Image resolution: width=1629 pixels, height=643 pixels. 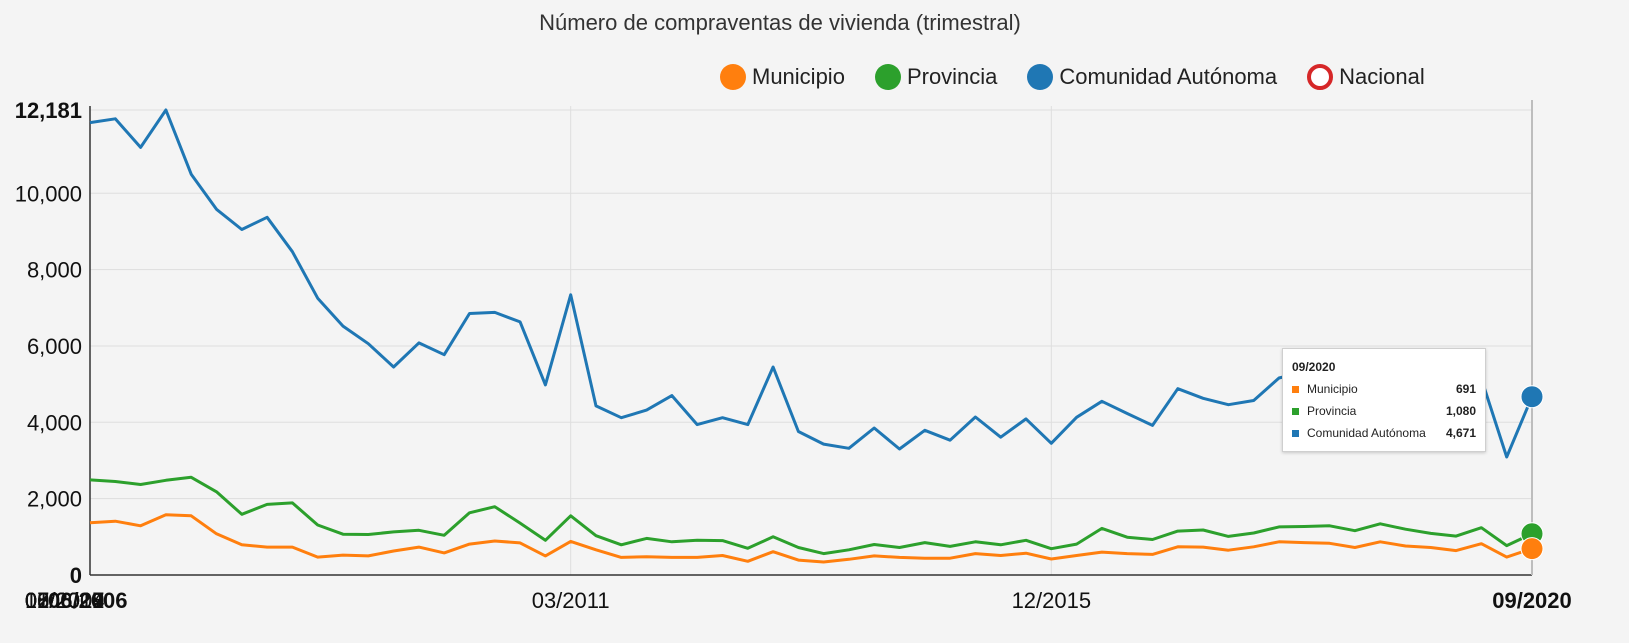 What do you see at coordinates (54, 422) in the screenshot?
I see `y-tick-label: 4,000` at bounding box center [54, 422].